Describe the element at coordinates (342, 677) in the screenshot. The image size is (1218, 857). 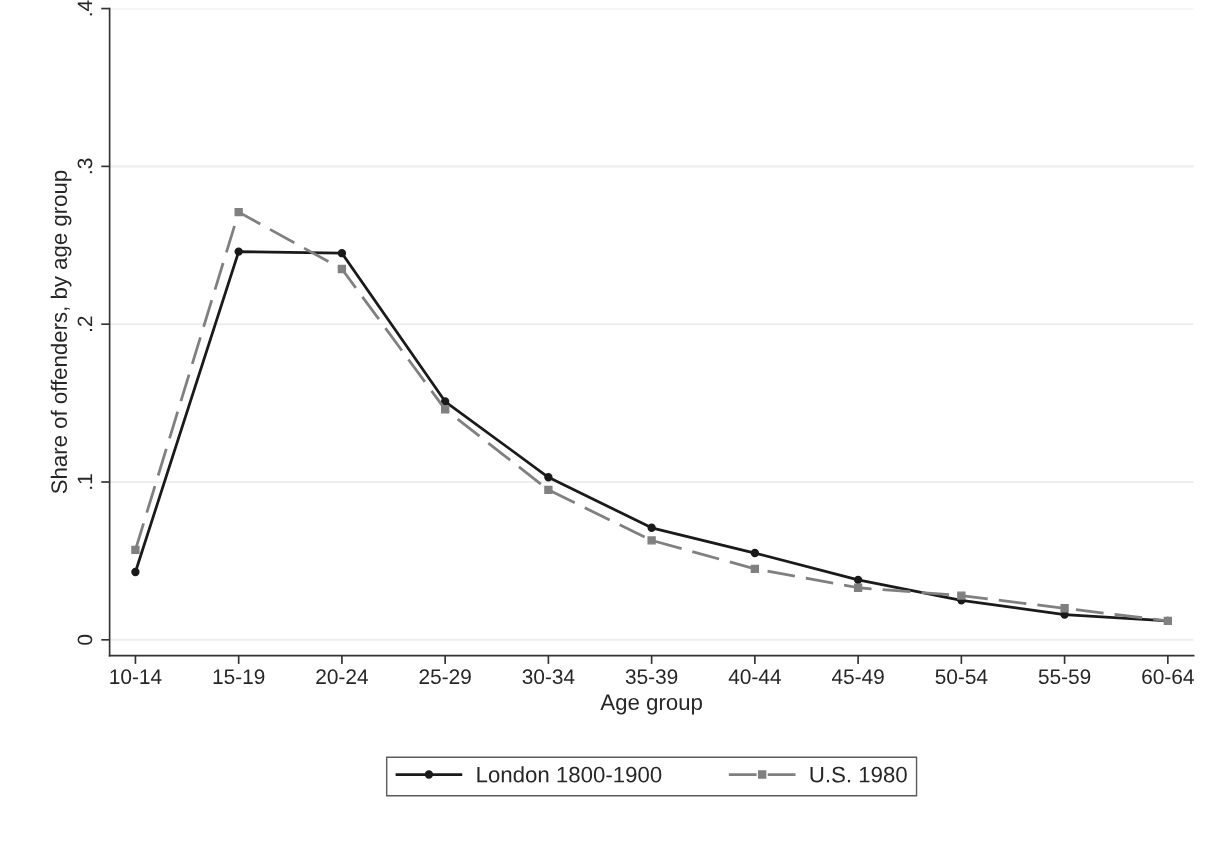
I see `x-tick-label: 20-24` at that location.